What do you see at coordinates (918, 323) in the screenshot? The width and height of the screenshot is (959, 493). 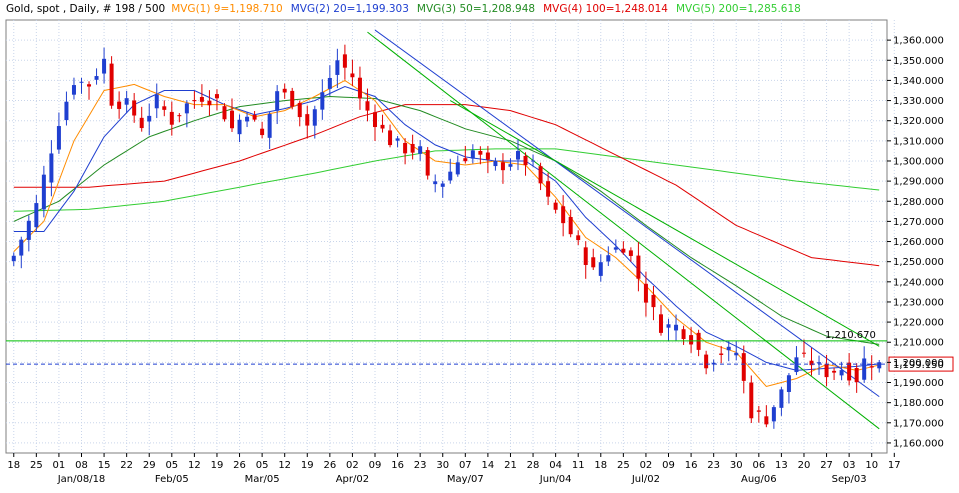 I see `y-tick-label: 1,220.000` at bounding box center [918, 323].